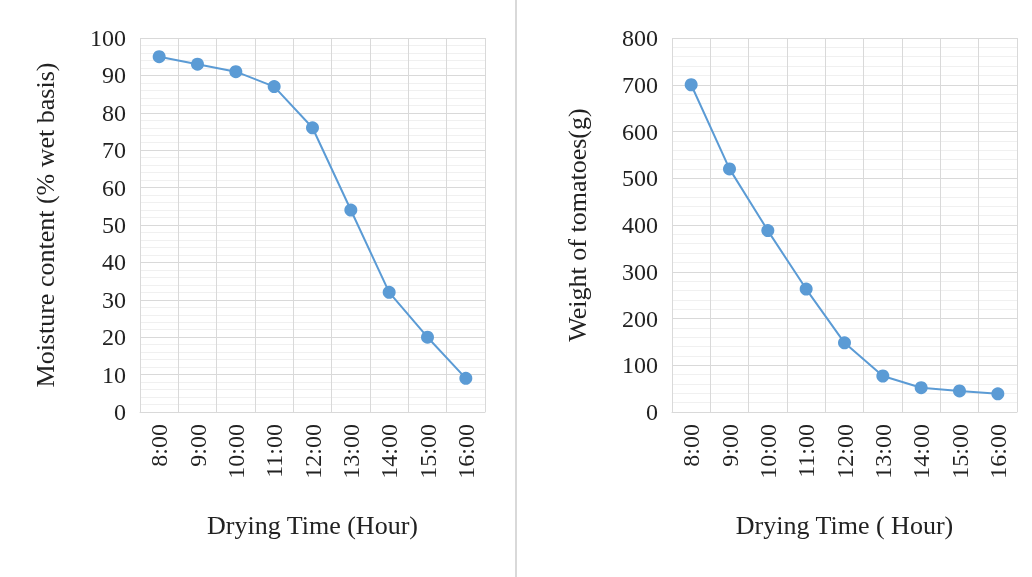 This screenshot has height=577, width=1032. Describe the element at coordinates (114, 262) in the screenshot. I see `y-tick-label: 40` at that location.